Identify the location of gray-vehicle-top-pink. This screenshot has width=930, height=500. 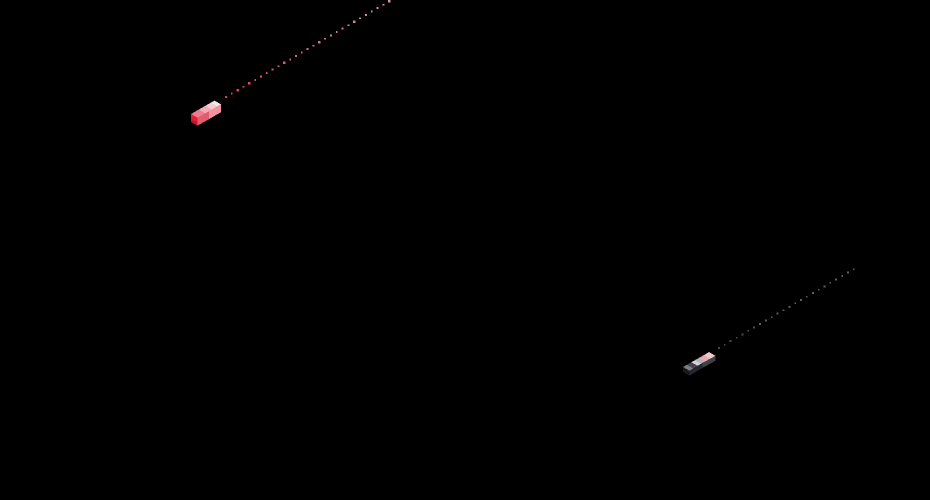
(704, 358).